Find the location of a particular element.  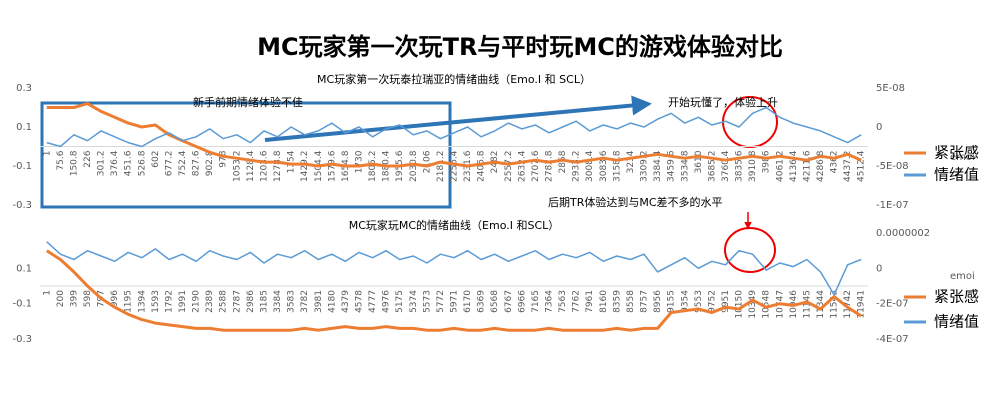

x-tick-label: 3158.8 is located at coordinates (617, 166).